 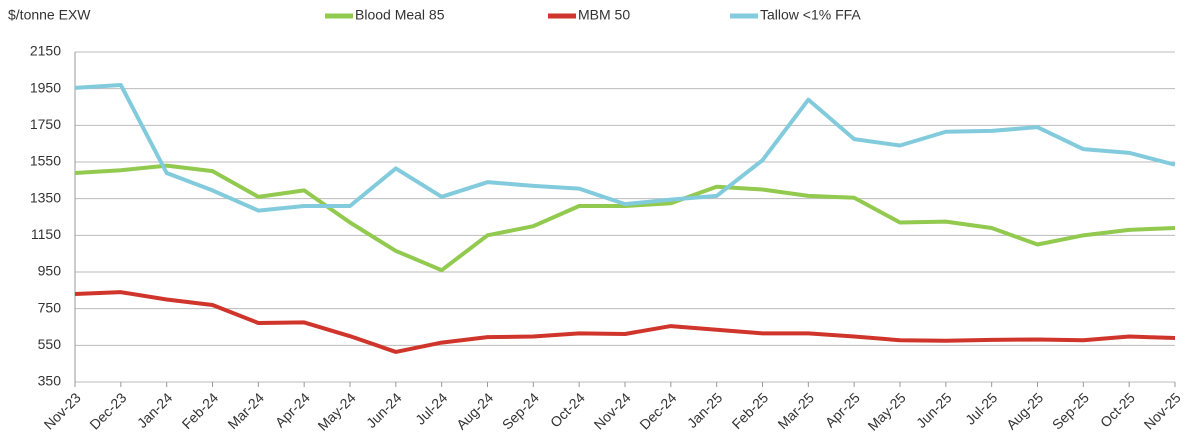 What do you see at coordinates (810, 15) in the screenshot?
I see `legend-label: Tallow <1% FFA` at bounding box center [810, 15].